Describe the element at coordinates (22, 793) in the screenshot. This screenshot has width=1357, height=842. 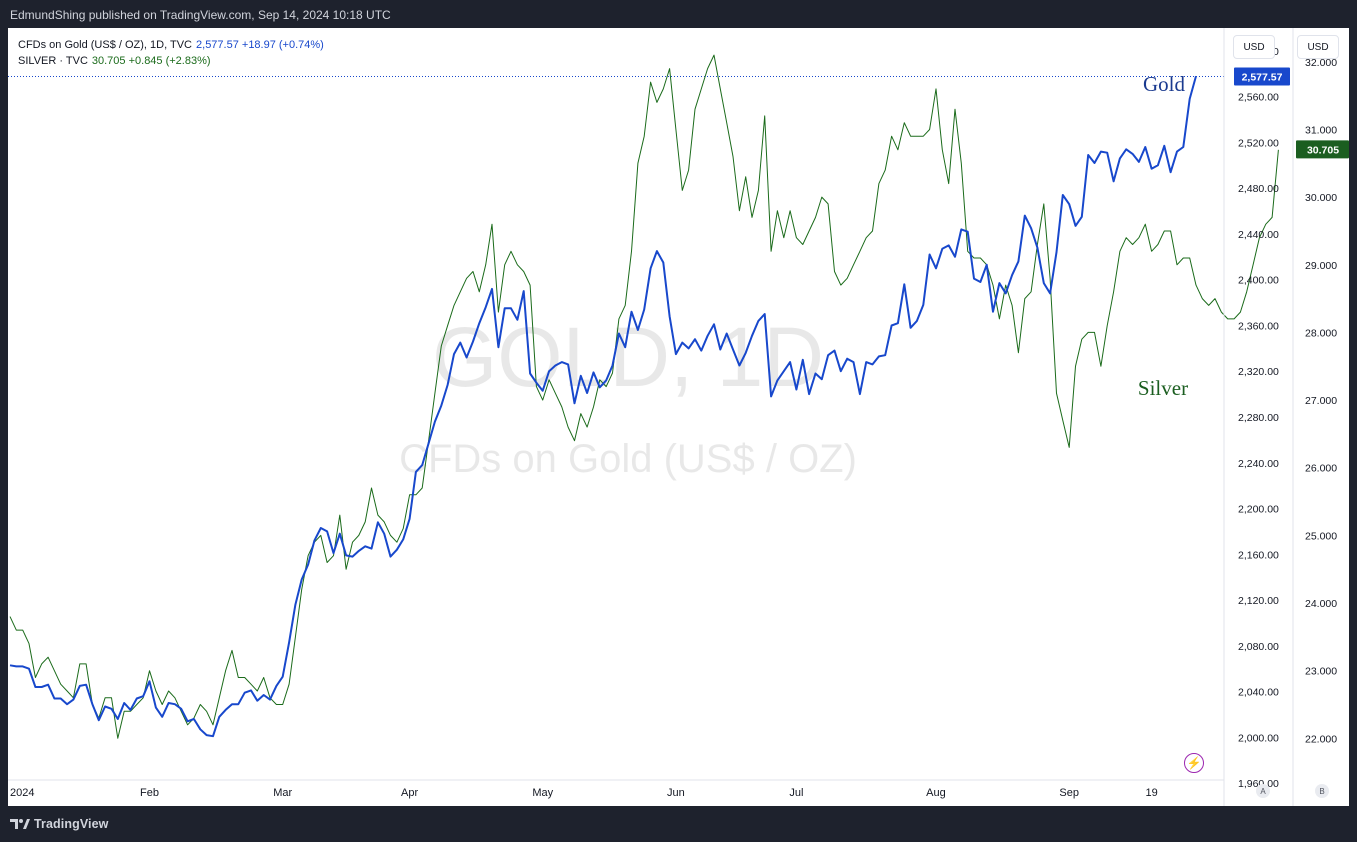
I see `time-axis-tick: 2024` at that location.